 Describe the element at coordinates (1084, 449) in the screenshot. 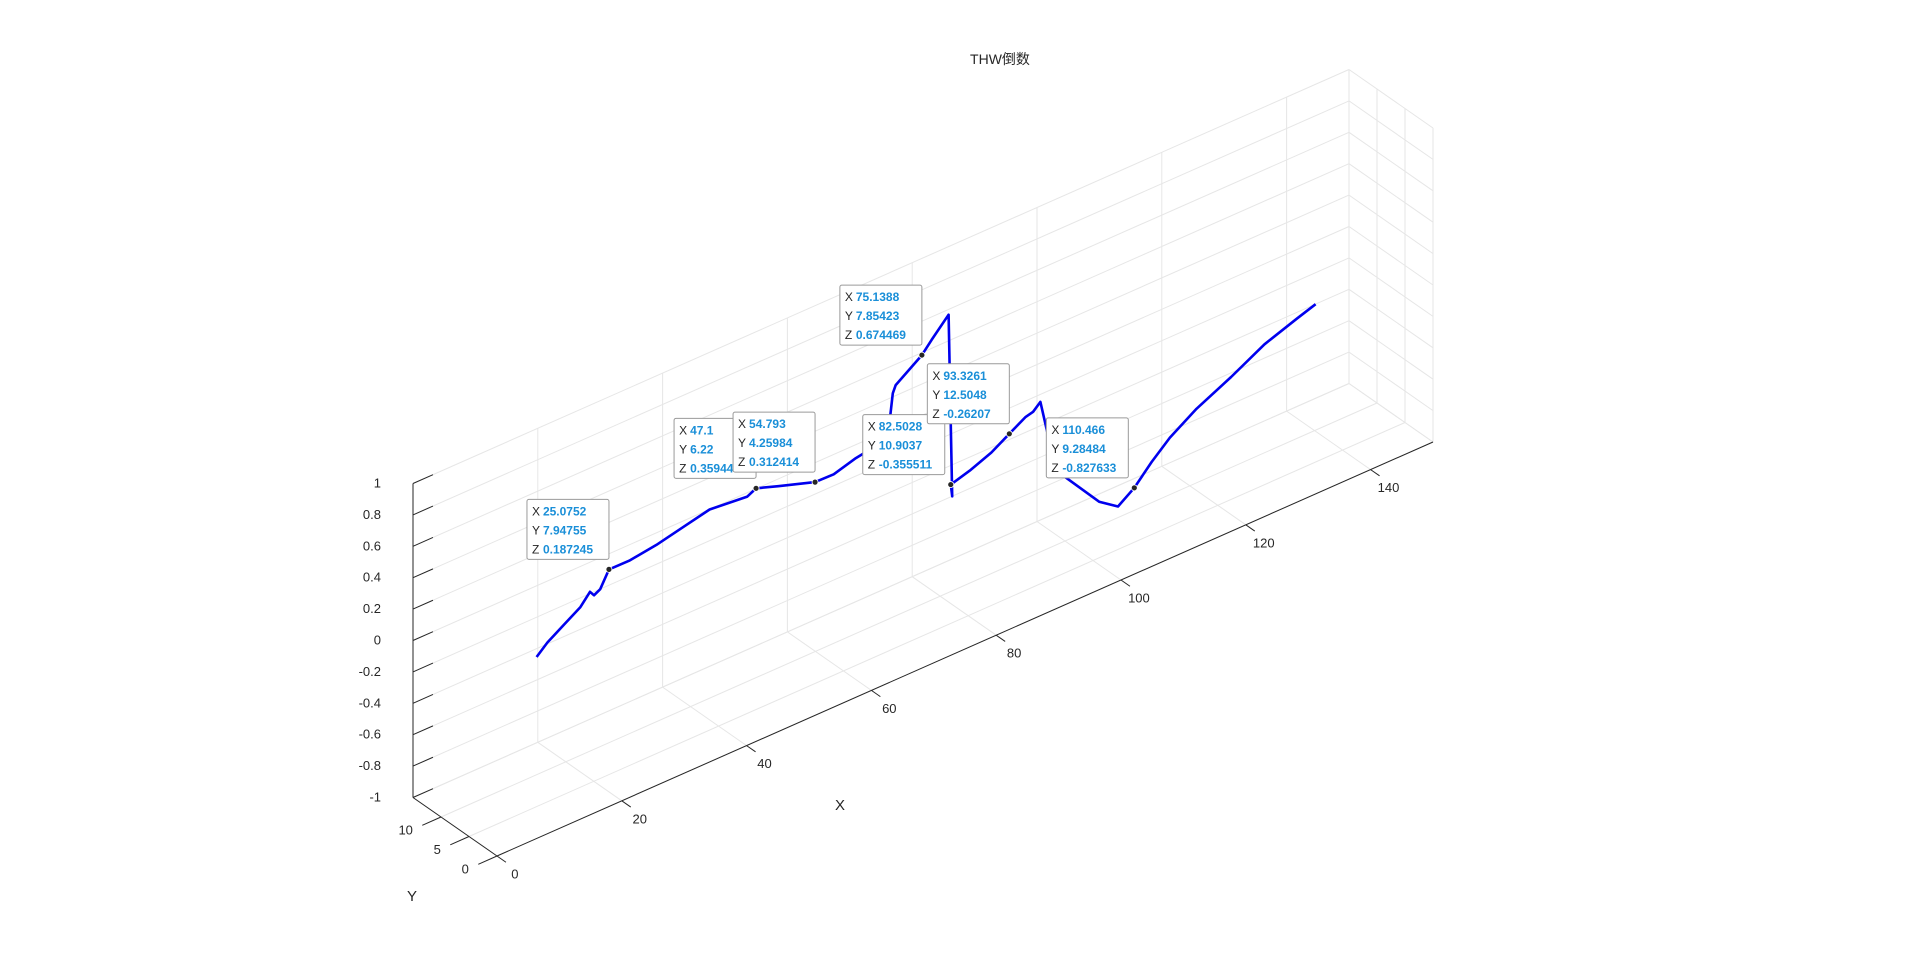

I see `datatip-y-value: 9.28484` at that location.